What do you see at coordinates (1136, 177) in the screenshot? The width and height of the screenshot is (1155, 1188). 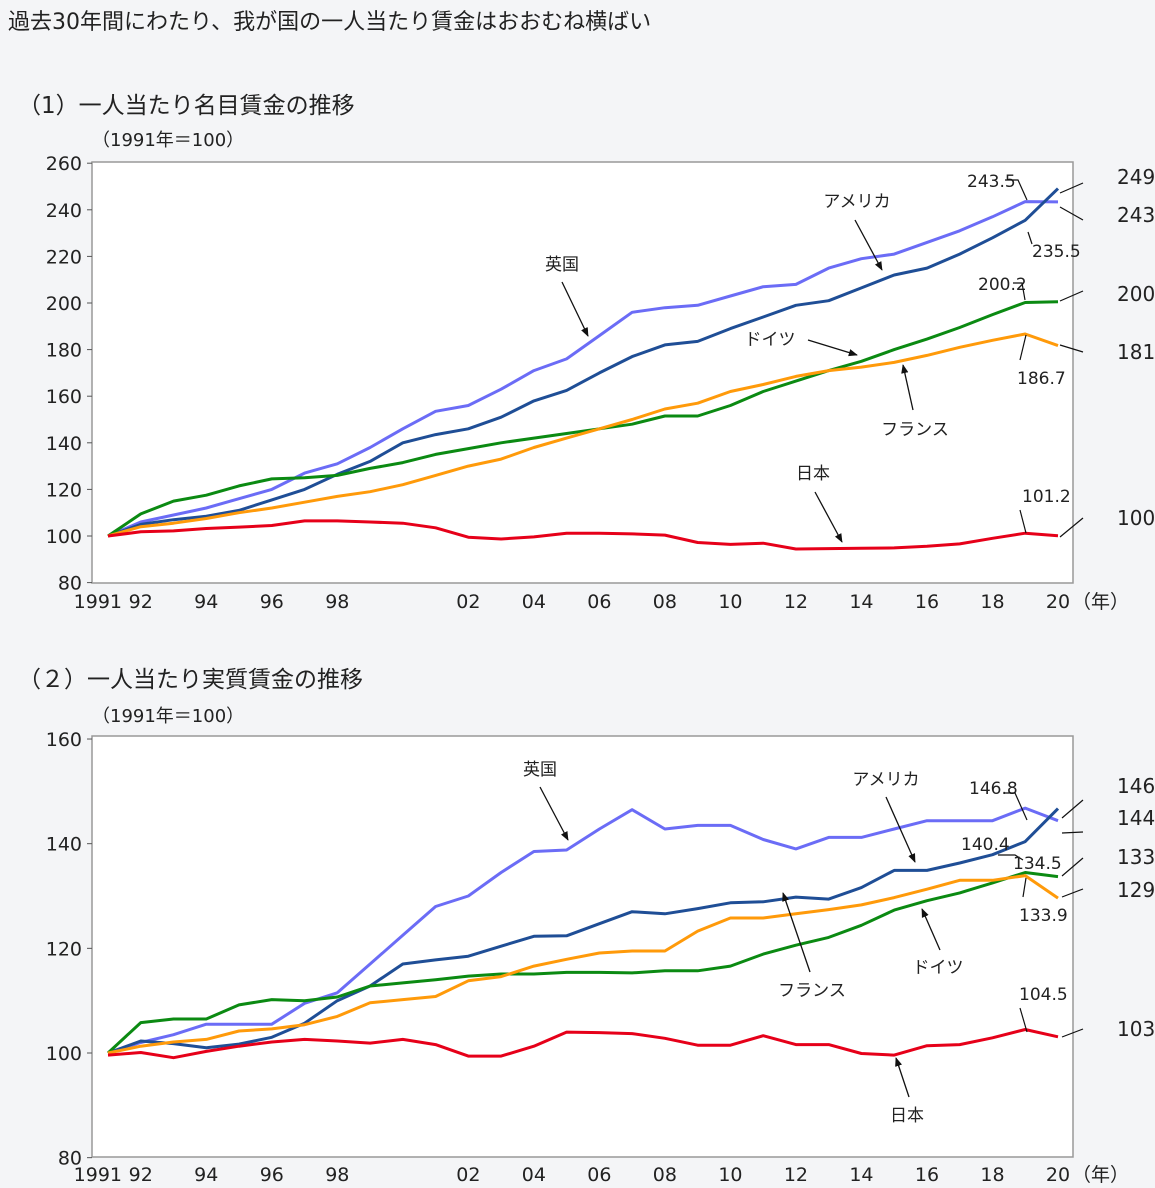 I see `value-label: 249.1` at bounding box center [1136, 177].